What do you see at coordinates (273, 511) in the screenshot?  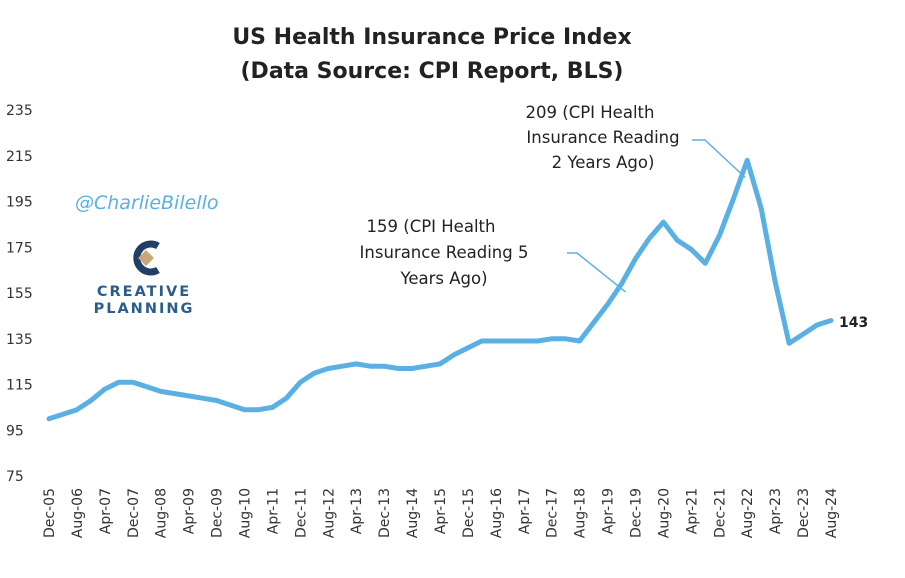 I see `x-tick-label: Apr-11` at bounding box center [273, 511].